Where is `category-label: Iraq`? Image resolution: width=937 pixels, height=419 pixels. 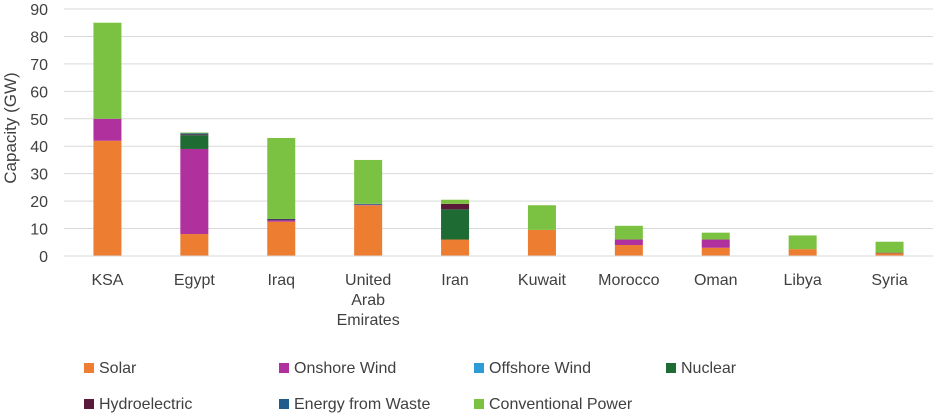 category-label: Iraq is located at coordinates (281, 280).